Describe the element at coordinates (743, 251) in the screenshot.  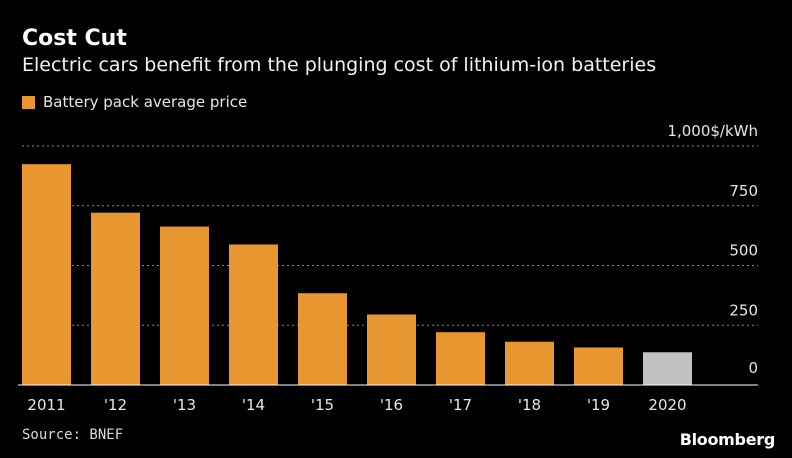
I see `y-tick-label: 500` at that location.